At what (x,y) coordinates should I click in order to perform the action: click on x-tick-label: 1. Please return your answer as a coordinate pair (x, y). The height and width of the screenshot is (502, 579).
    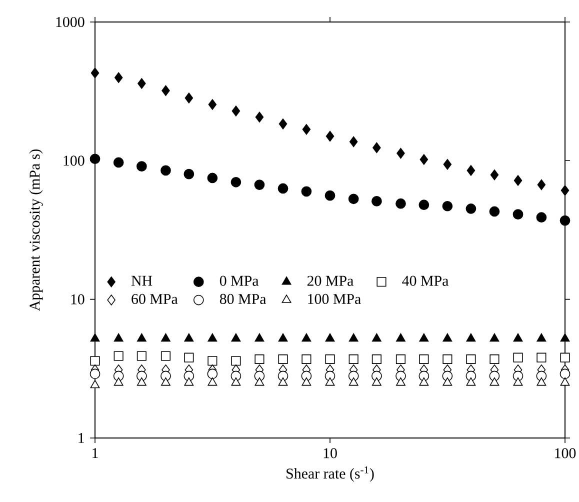
    Looking at the image, I should click on (95, 453).